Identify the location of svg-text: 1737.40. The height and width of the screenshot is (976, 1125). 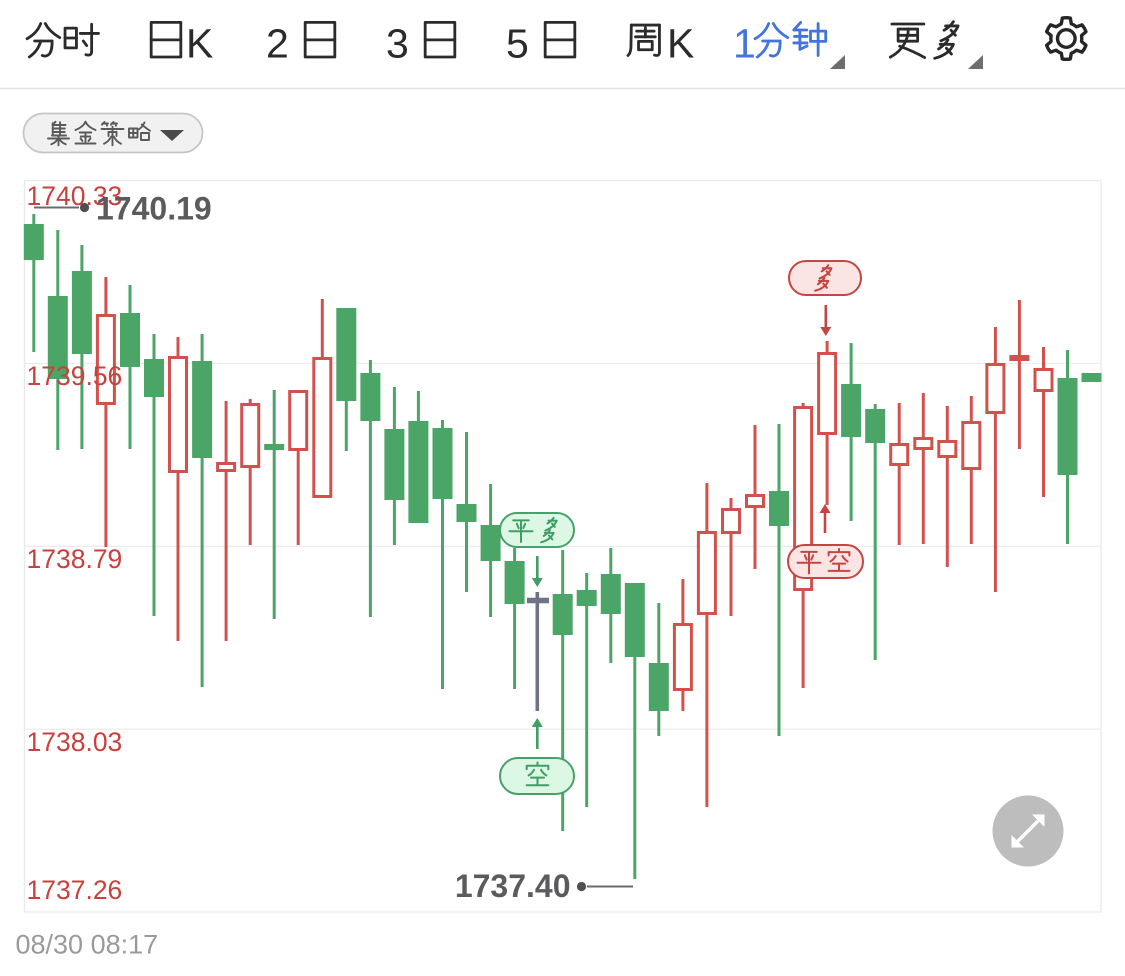
(513, 886).